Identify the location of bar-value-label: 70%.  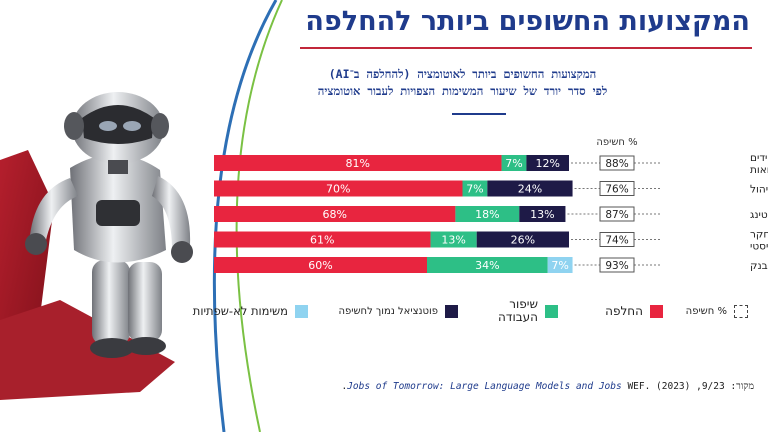
(338, 189).